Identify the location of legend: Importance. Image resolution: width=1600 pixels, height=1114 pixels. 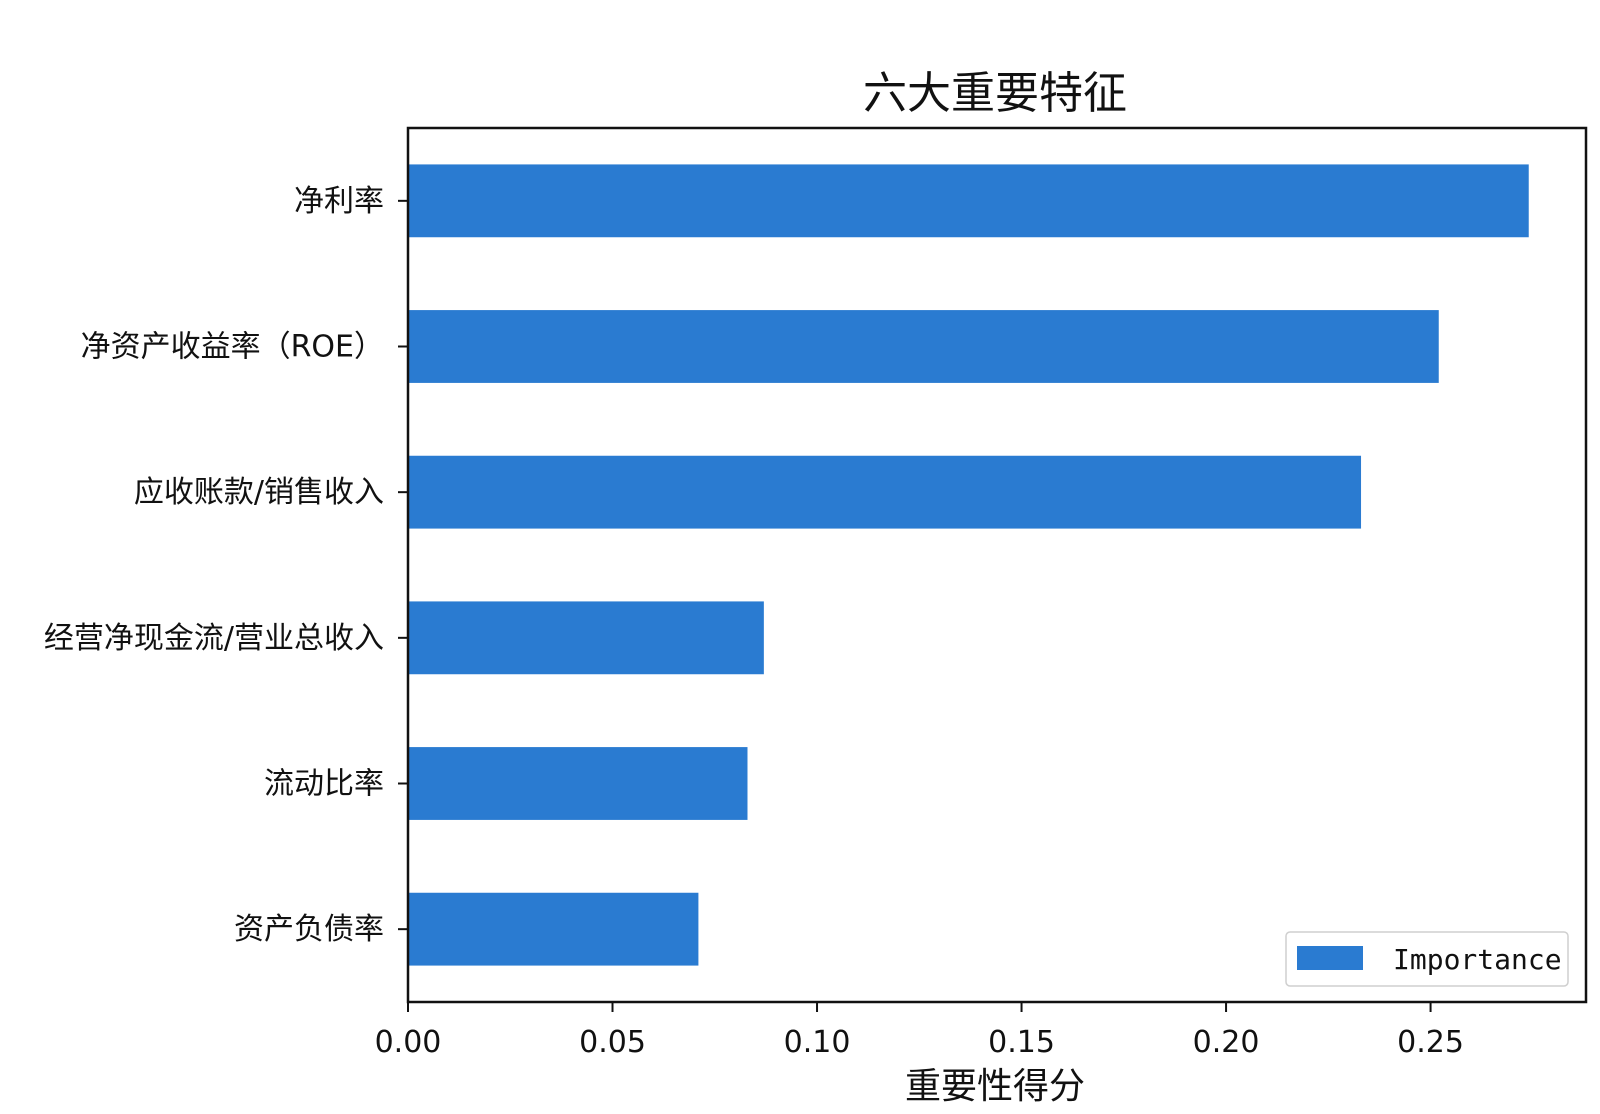
(1427, 959).